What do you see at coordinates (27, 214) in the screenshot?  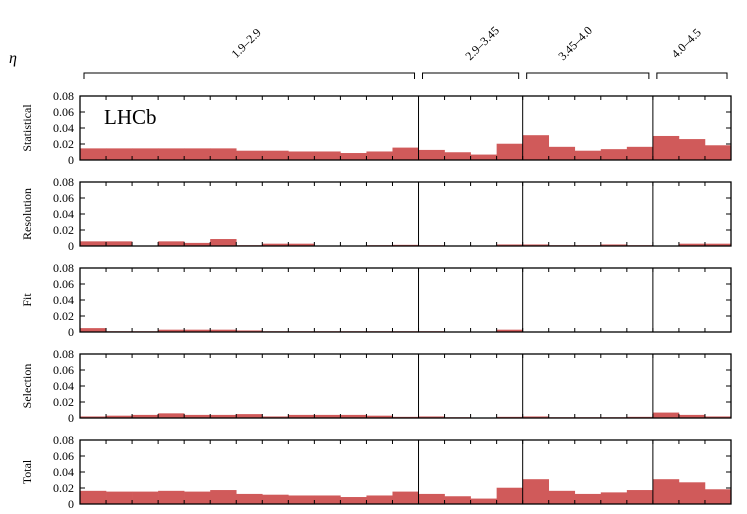 I see `panel-ylabel: Resolution` at bounding box center [27, 214].